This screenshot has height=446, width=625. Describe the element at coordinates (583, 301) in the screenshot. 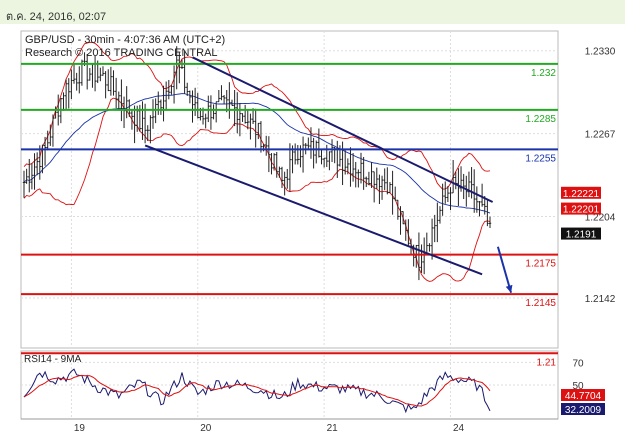

I see `price-tags: 1.22221 1.22201 1.2191 44.7704 32.2009` at that location.